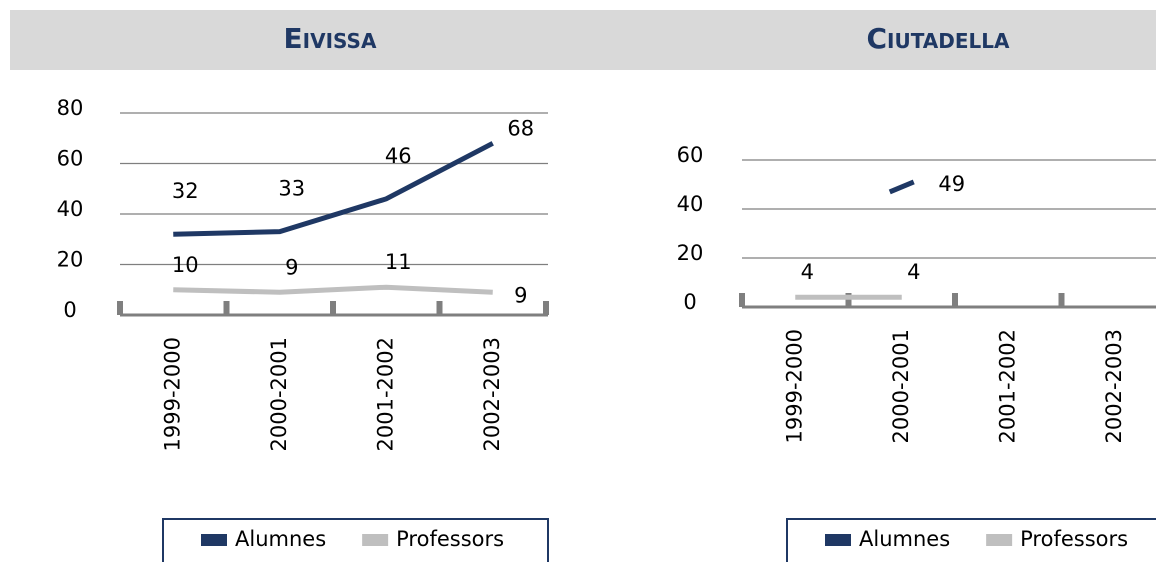 Image resolution: width=1156 pixels, height=562 pixels. I want to click on data-label: 68, so click(520, 128).